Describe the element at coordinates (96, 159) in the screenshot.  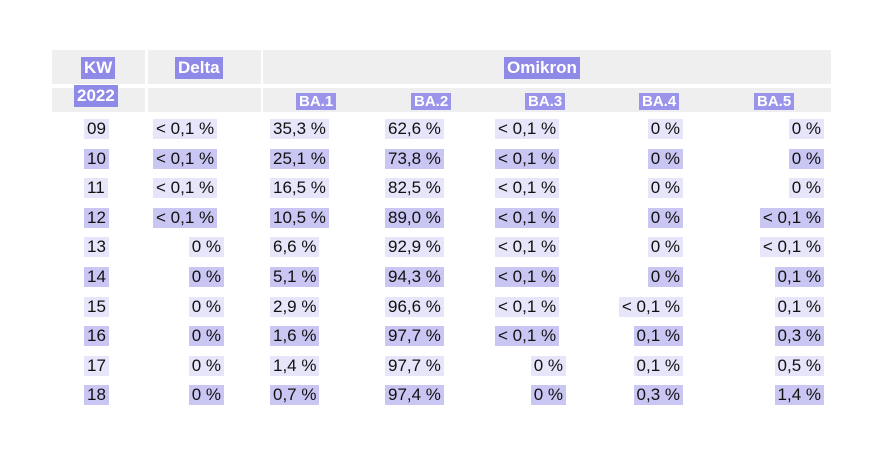
I see `cell-kw: 10` at that location.